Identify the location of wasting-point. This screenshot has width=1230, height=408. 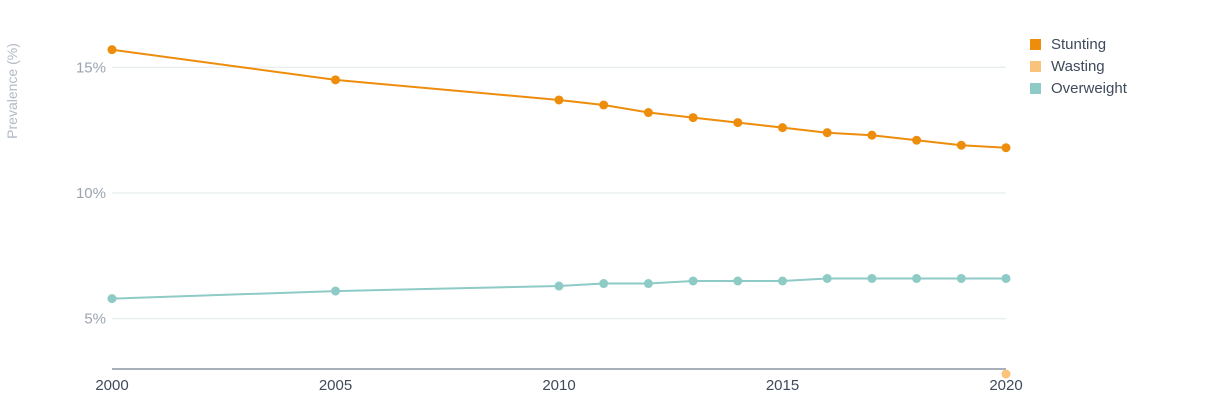
(1006, 374).